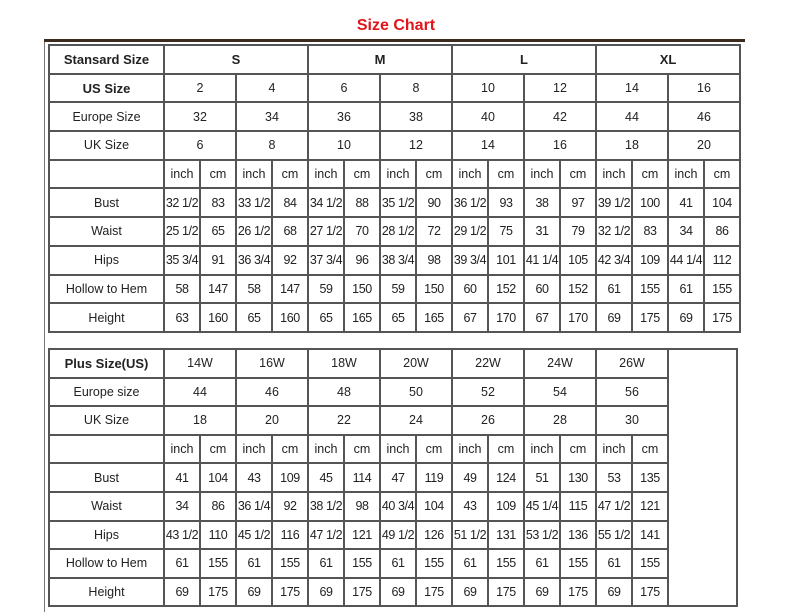  I want to click on size-value: 52, so click(488, 392).